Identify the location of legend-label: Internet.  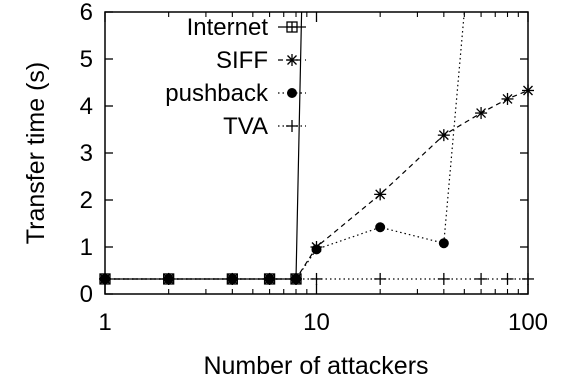
(228, 27).